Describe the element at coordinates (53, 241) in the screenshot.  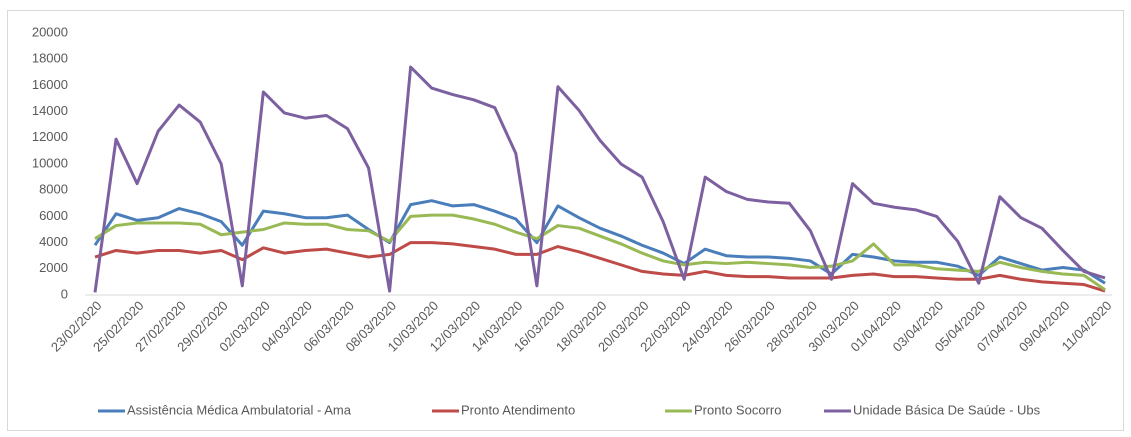
I see `y-tick-label: 4000` at that location.